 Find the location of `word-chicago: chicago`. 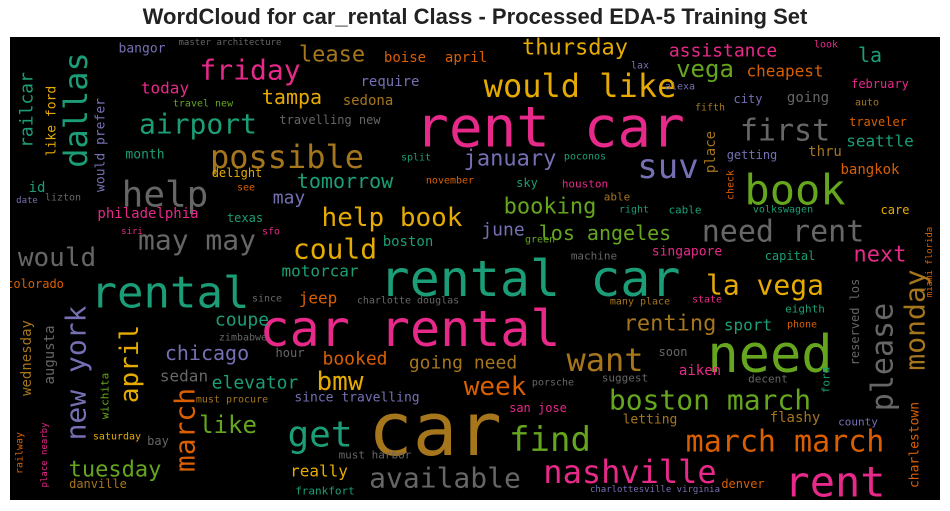

word-chicago: chicago is located at coordinates (207, 353).